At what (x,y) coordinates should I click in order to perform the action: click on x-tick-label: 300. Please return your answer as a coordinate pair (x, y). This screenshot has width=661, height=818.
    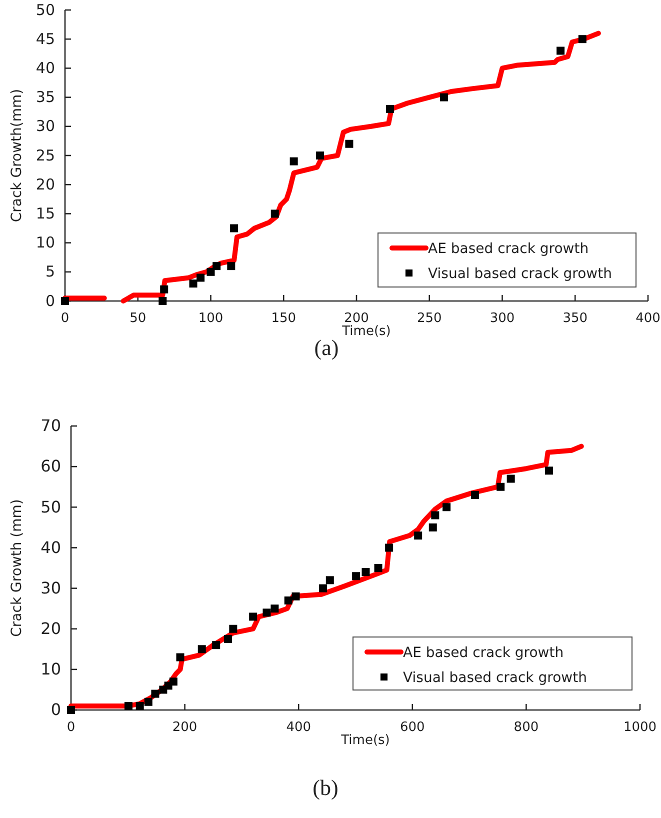
    Looking at the image, I should click on (502, 318).